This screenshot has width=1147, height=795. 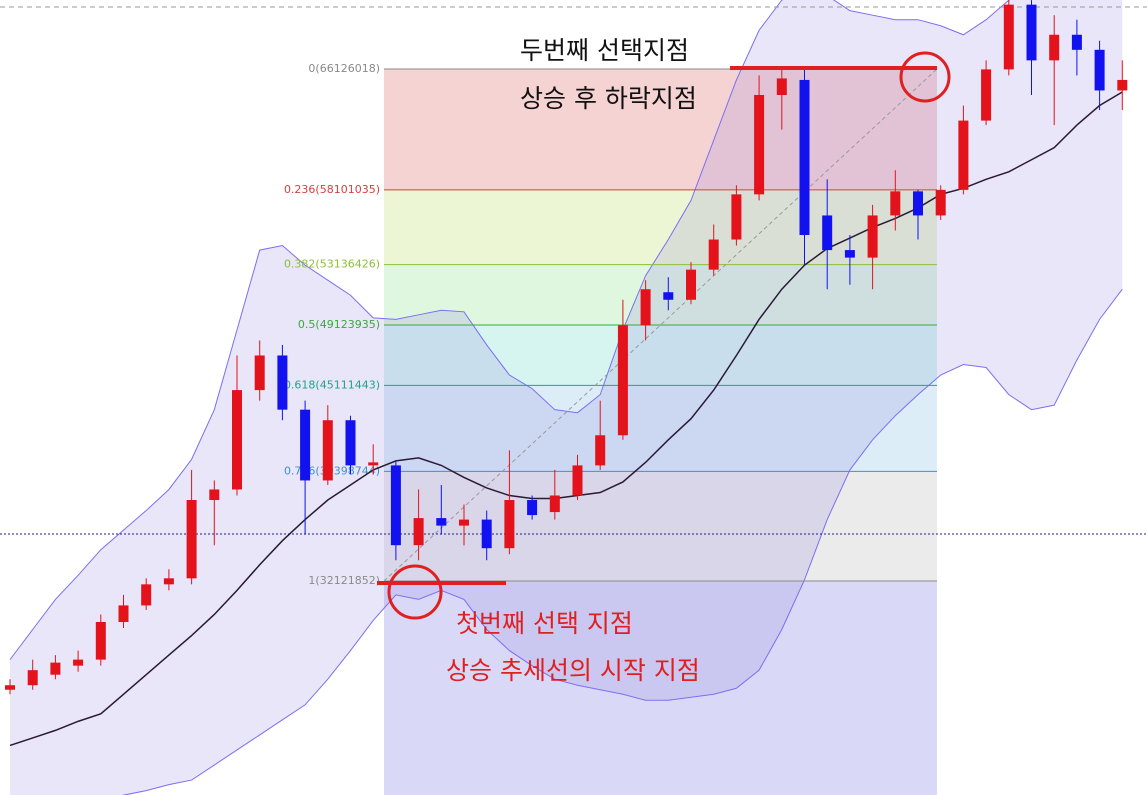 What do you see at coordinates (573, 670) in the screenshot?
I see `annotation: 상승 추세선의 시작 지점` at bounding box center [573, 670].